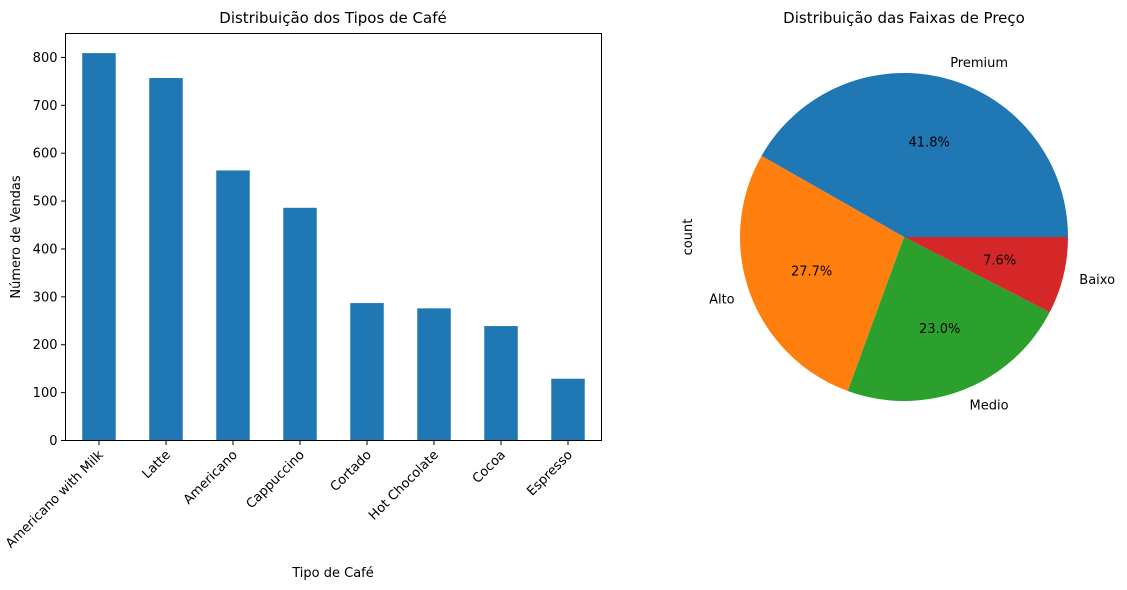 The height and width of the screenshot is (590, 1127). Describe the element at coordinates (16, 236) in the screenshot. I see `bar-y-axis-label: Número de Vendas` at that location.